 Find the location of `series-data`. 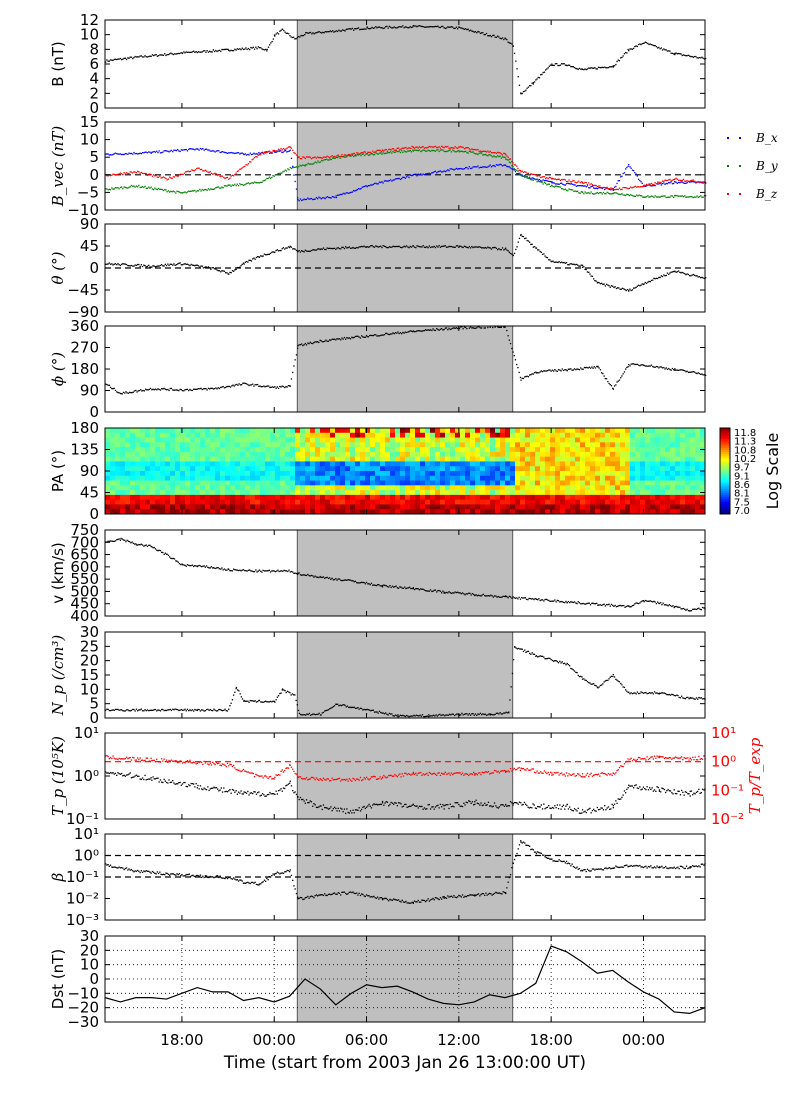

series-data is located at coordinates (406, 262).